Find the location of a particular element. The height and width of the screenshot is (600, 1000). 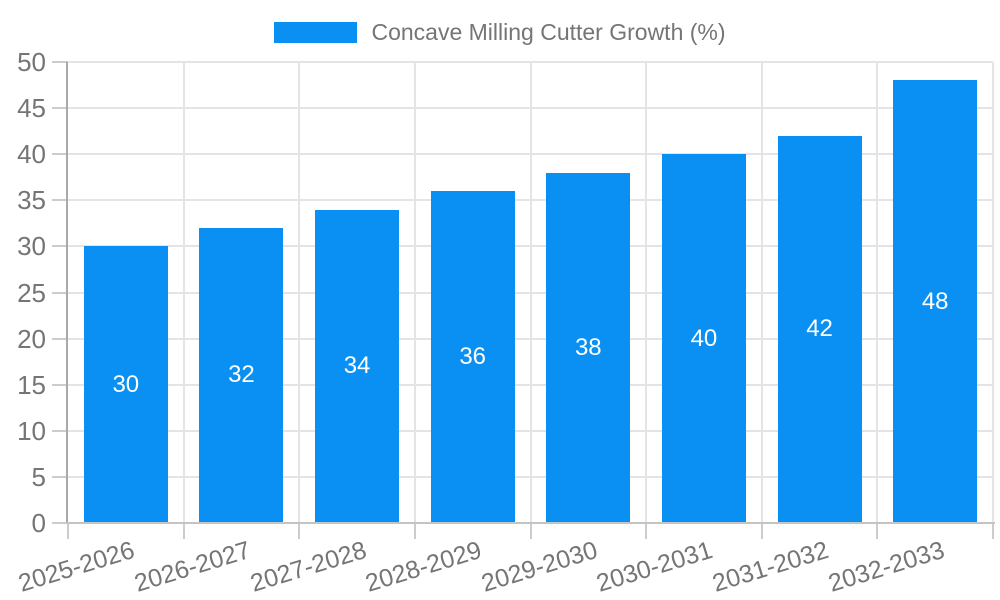

x-tick-label: 2029-2030 is located at coordinates (539, 567).